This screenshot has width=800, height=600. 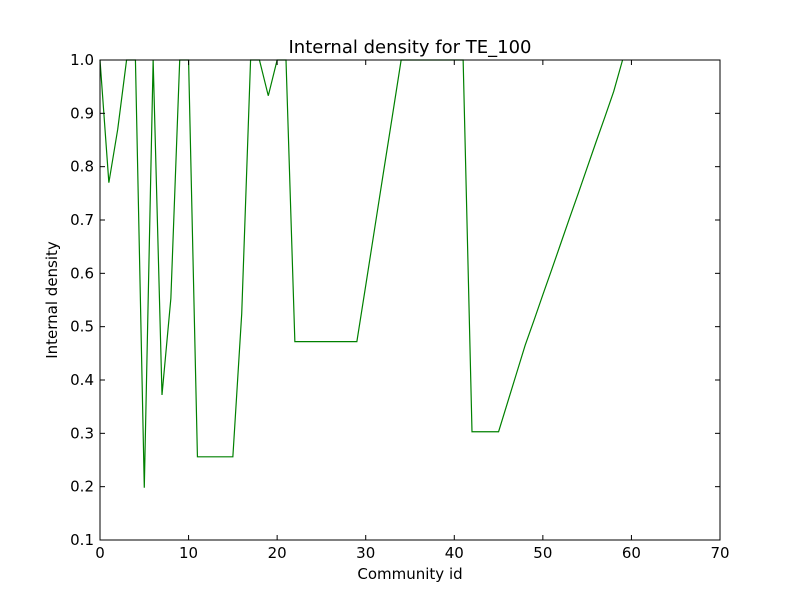 I want to click on chart-title: Internal density for TE_100, so click(x=409, y=47).